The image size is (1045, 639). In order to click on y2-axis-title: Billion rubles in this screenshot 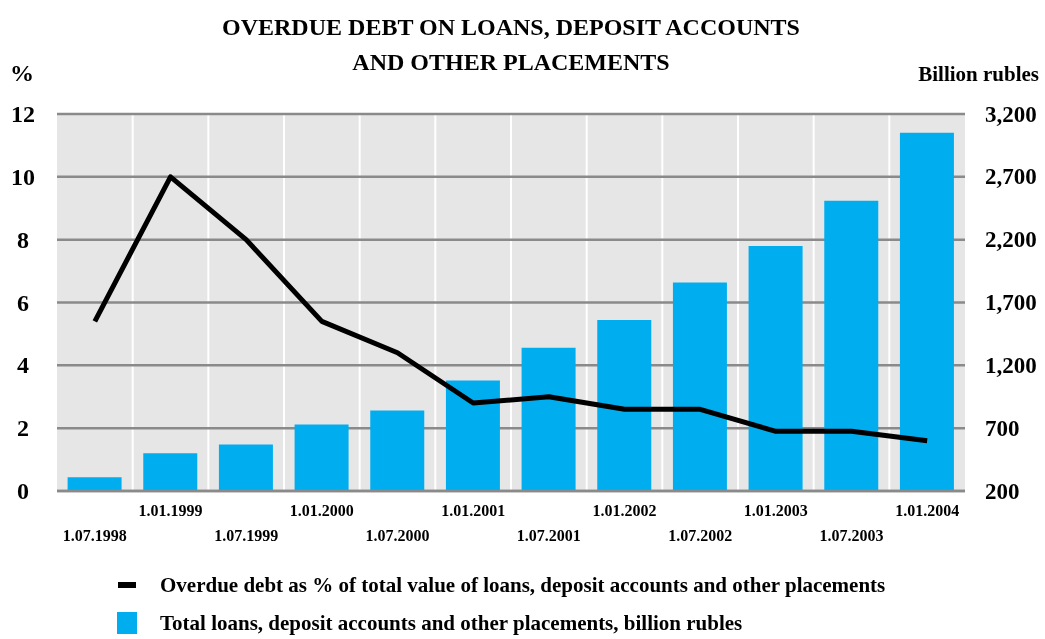, I will do `click(978, 74)`.